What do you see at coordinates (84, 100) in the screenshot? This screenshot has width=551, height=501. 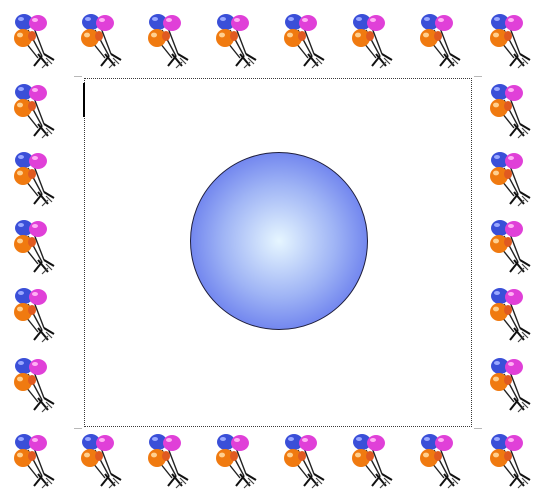 I see `text-cursor` at bounding box center [84, 100].